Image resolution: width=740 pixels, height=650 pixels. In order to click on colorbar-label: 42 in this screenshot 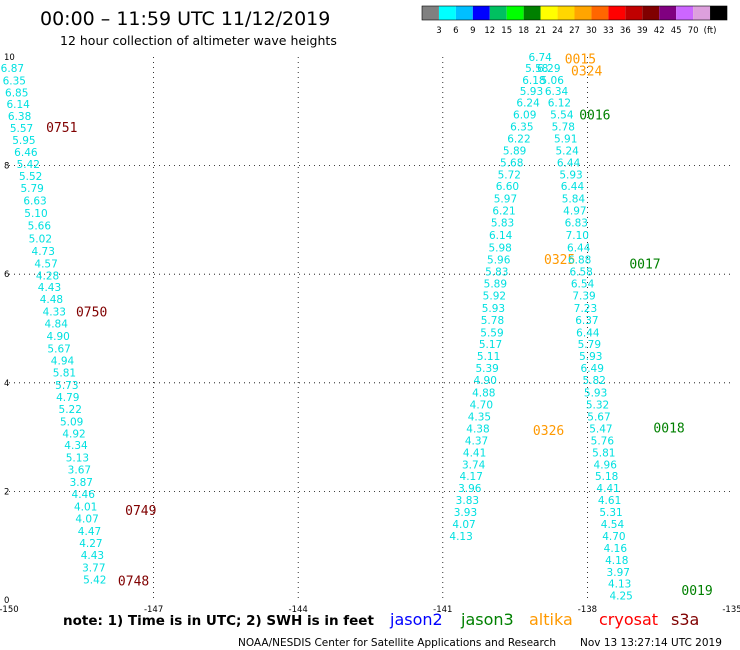, I will do `click(659, 31)`.